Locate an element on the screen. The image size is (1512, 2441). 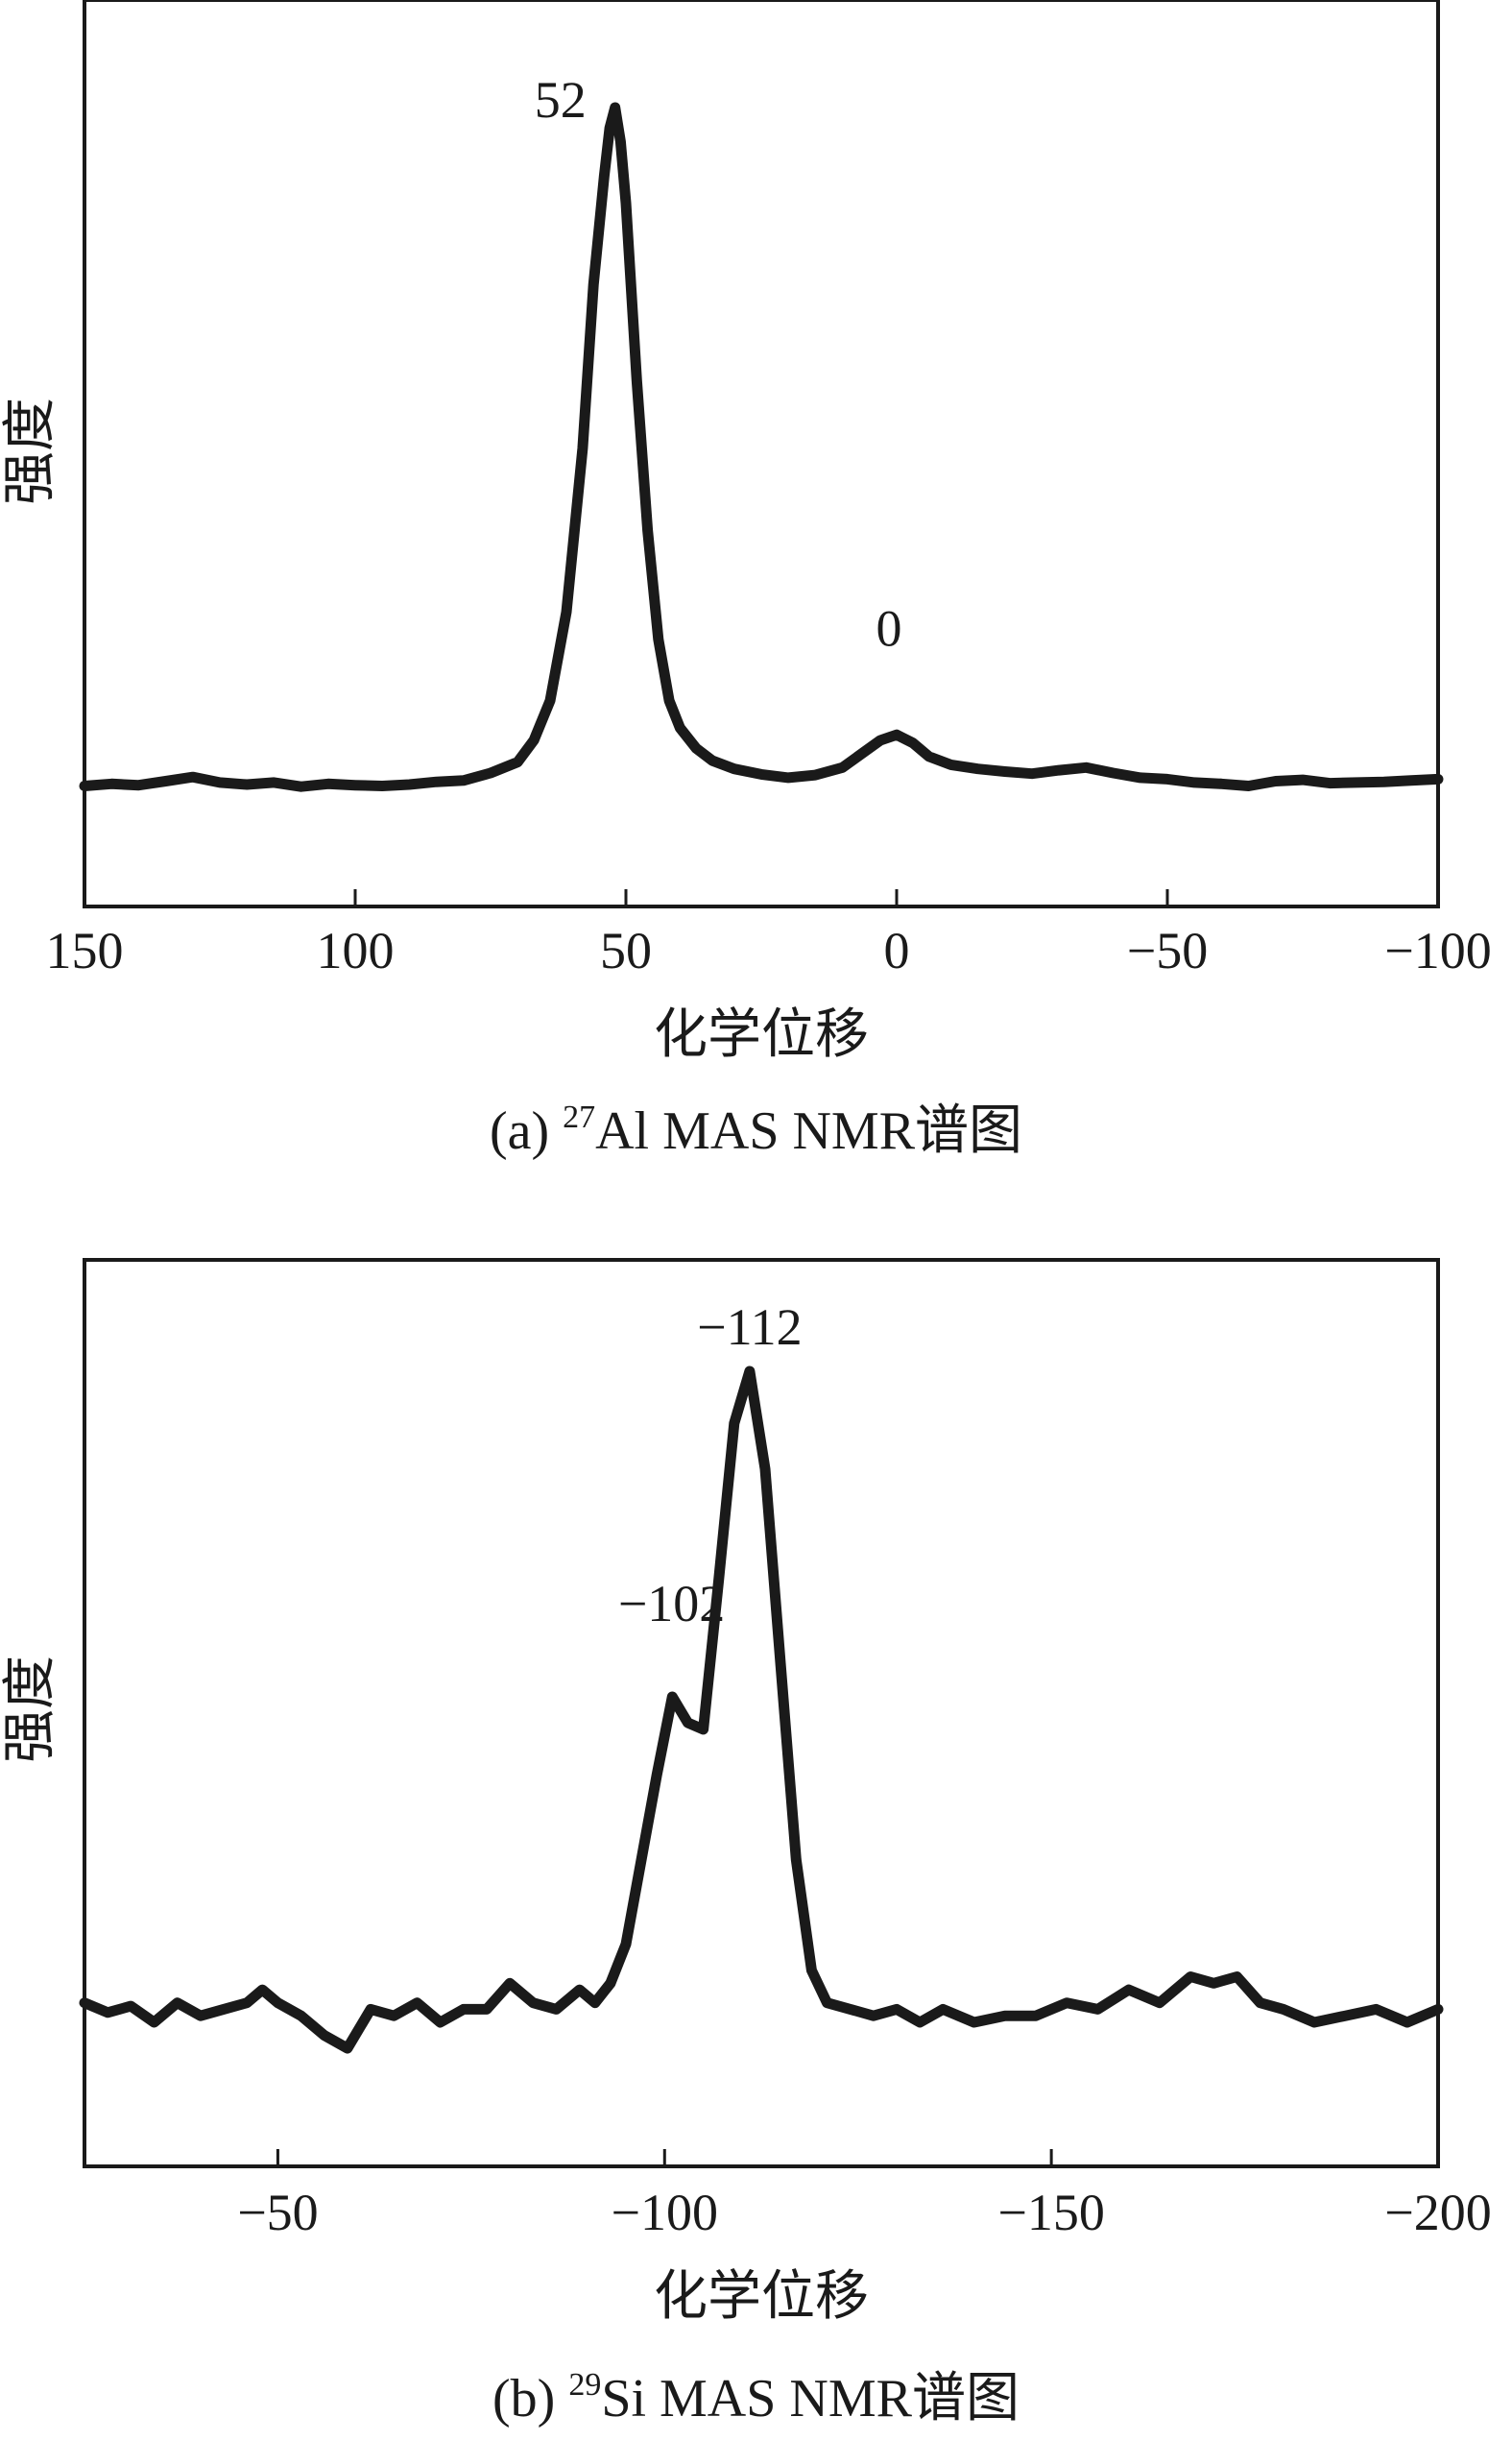
peak-label-minus-112: −112 is located at coordinates (749, 1327).